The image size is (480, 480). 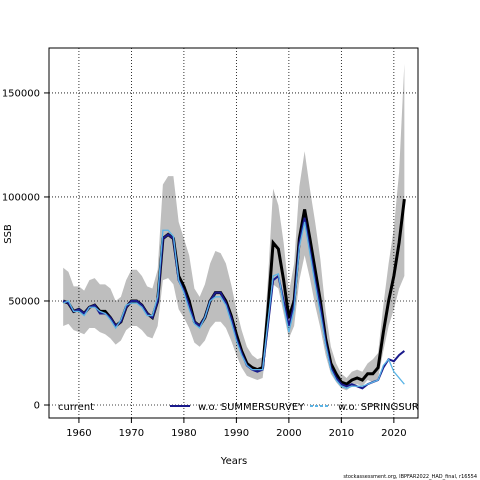 I want to click on x-tick-label: 1980, so click(x=183, y=433).